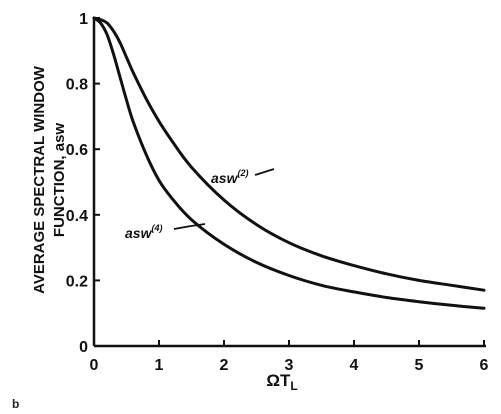  What do you see at coordinates (354, 365) in the screenshot?
I see `x-tick-label: 4` at bounding box center [354, 365].